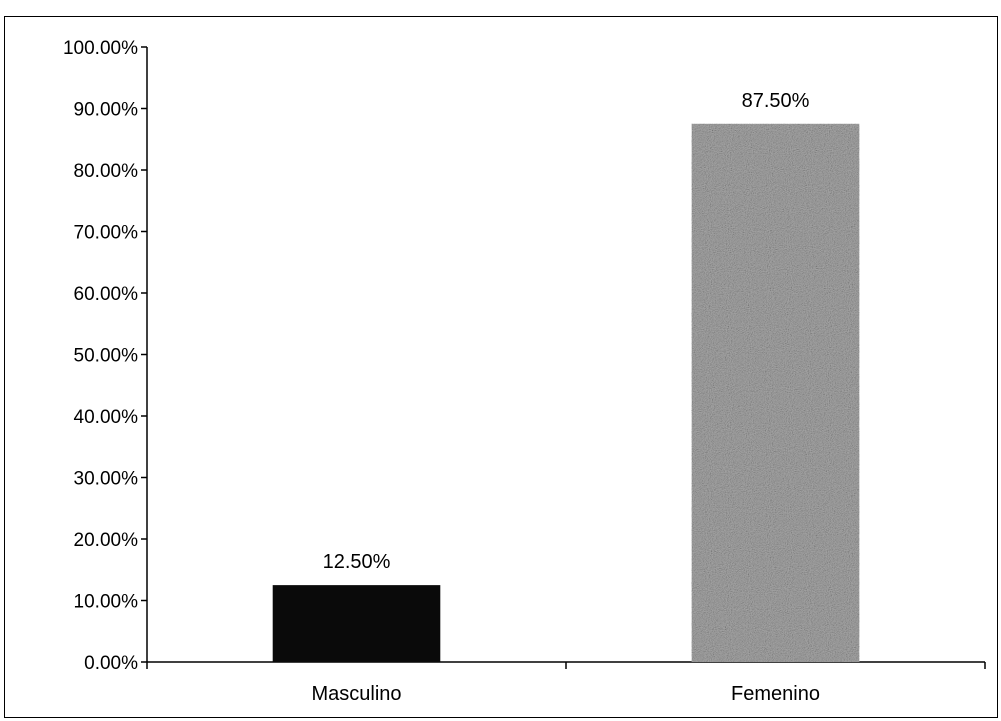 This screenshot has height=721, width=1001. What do you see at coordinates (106, 110) in the screenshot?
I see `y-tick-label: 90.00%` at bounding box center [106, 110].